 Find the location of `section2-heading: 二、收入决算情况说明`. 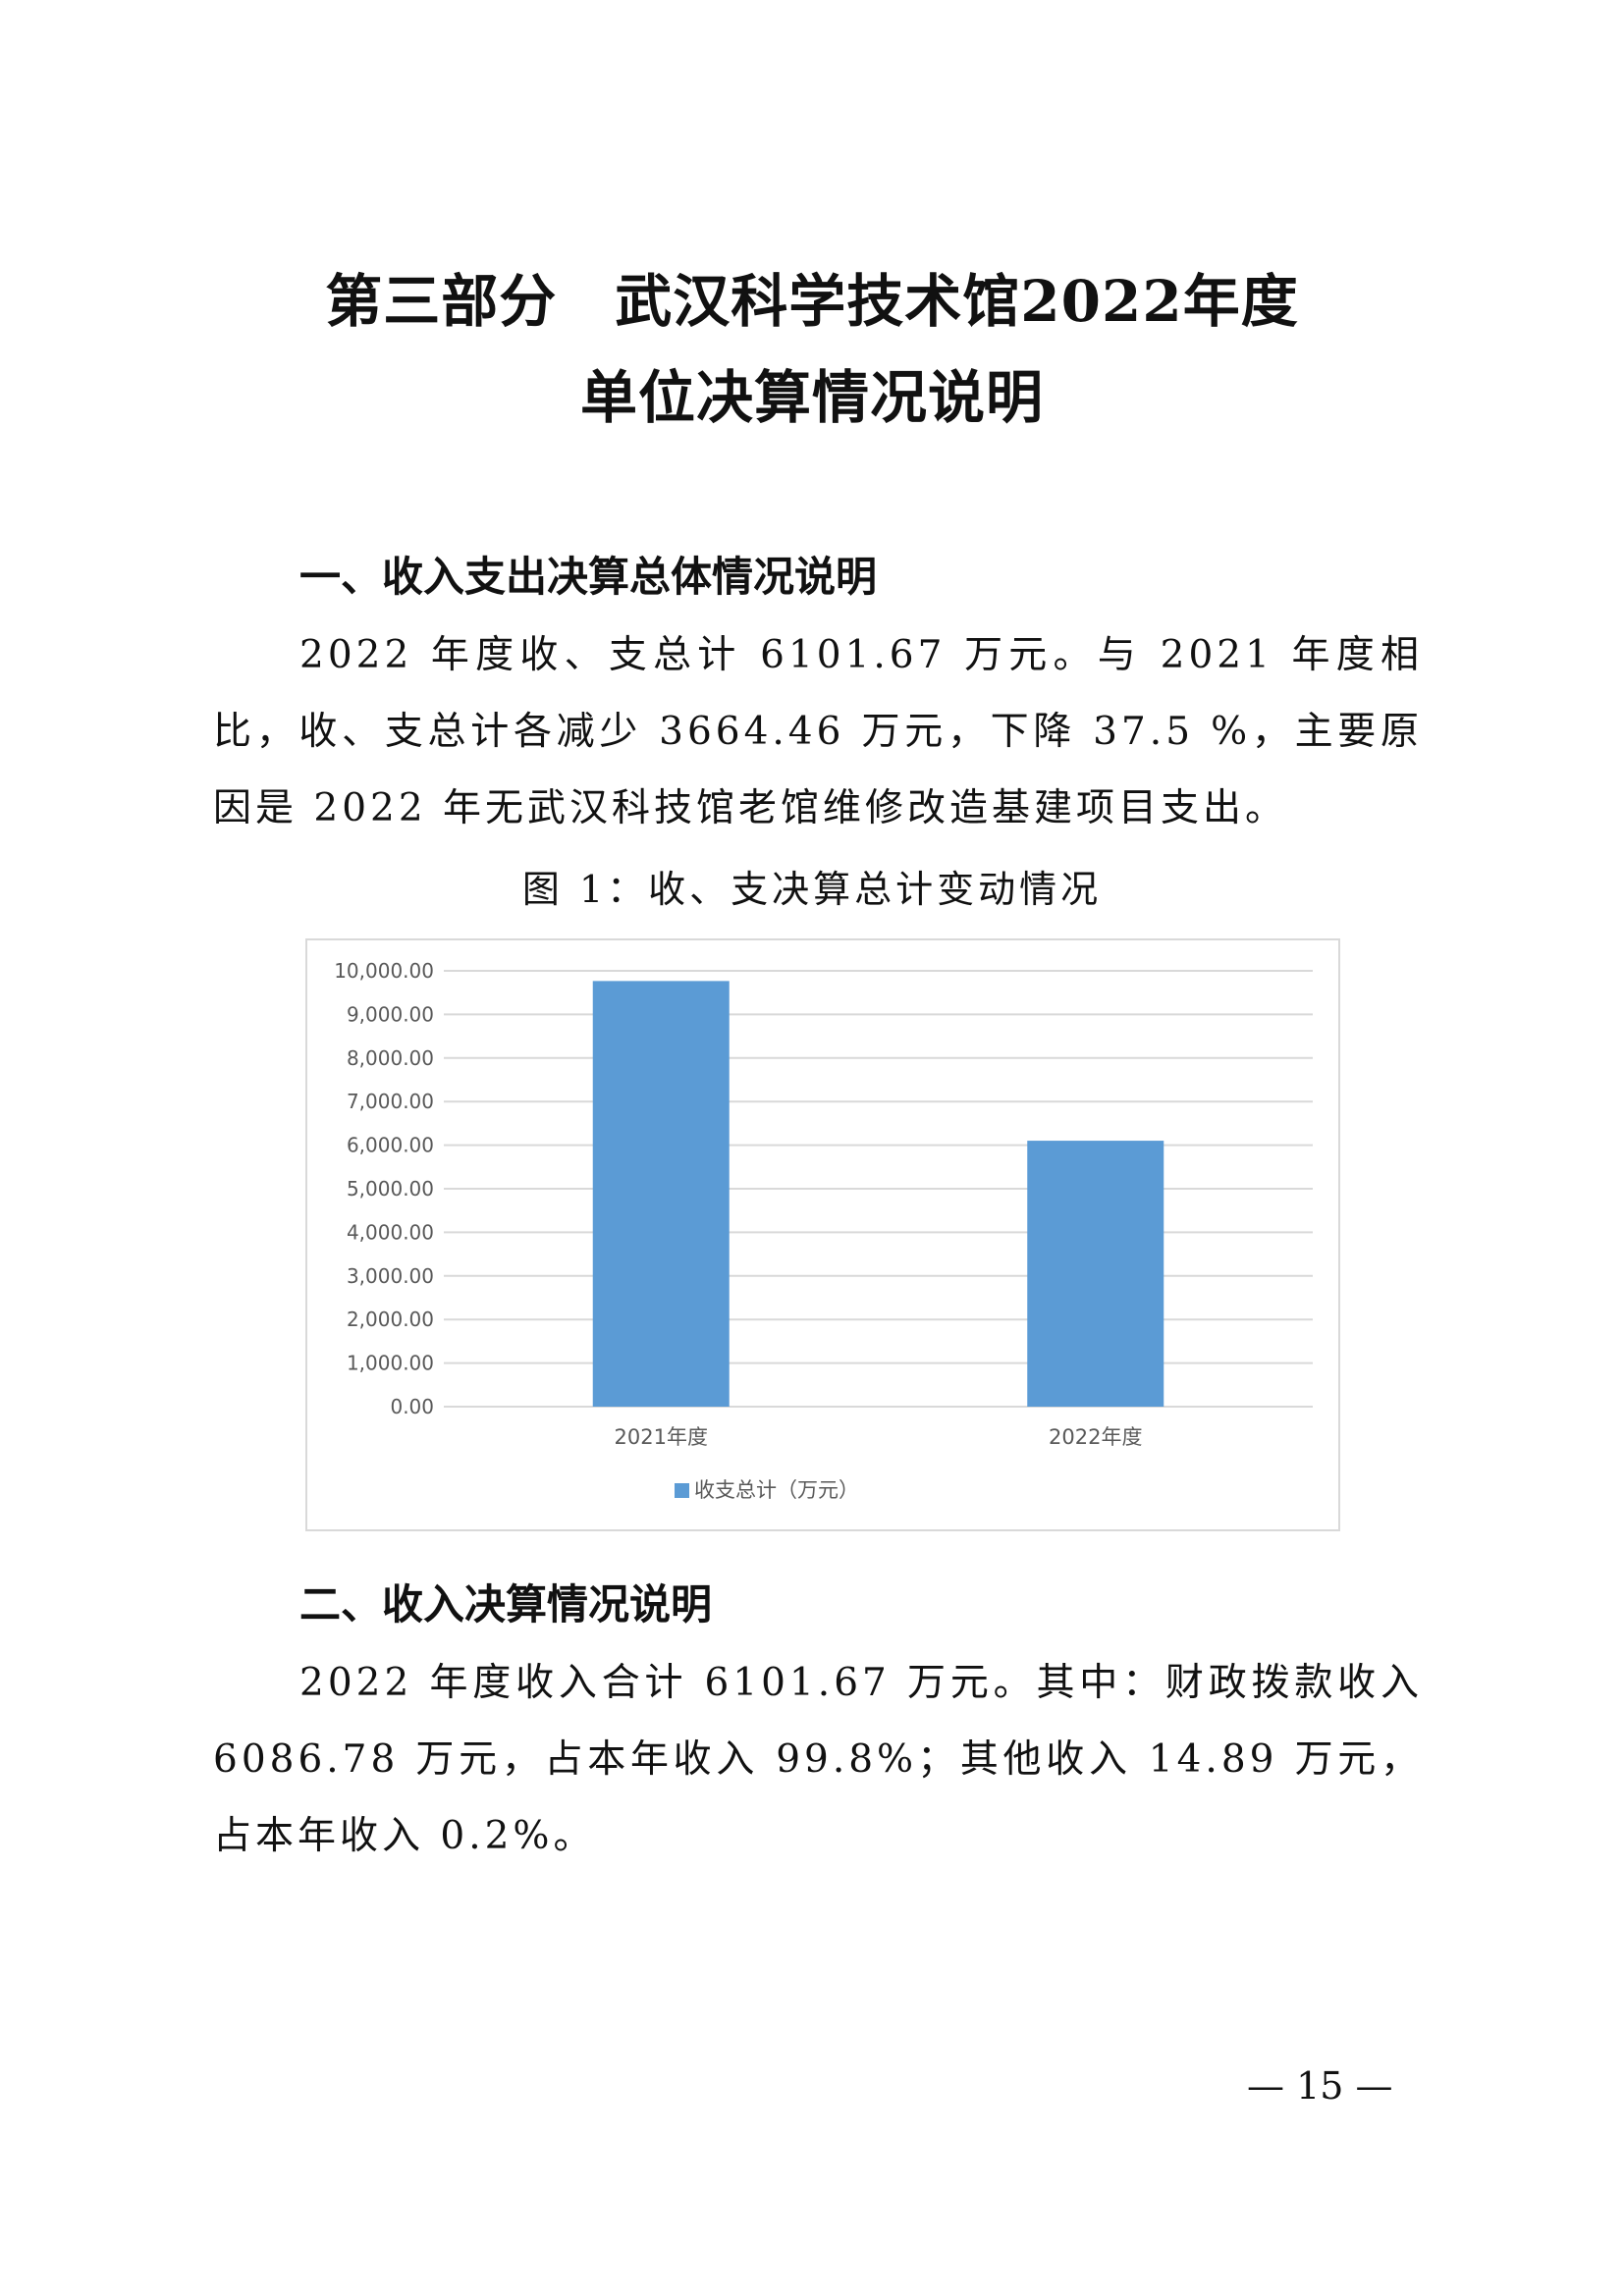

section2-heading: 二、收入决算情况说明 is located at coordinates (506, 1605).